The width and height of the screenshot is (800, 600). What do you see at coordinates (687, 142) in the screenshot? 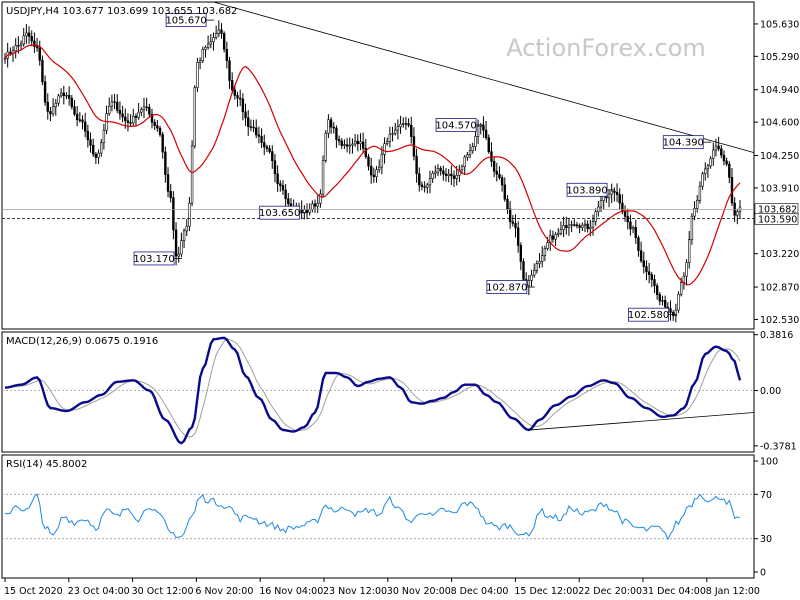
I see `price-annotation: 104.390` at bounding box center [687, 142].